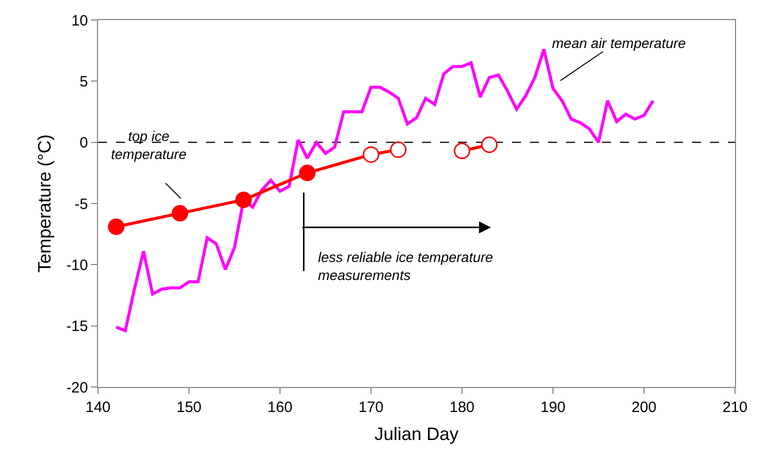 This screenshot has height=463, width=760. What do you see at coordinates (371, 407) in the screenshot?
I see `x-tick-label: 170` at bounding box center [371, 407].